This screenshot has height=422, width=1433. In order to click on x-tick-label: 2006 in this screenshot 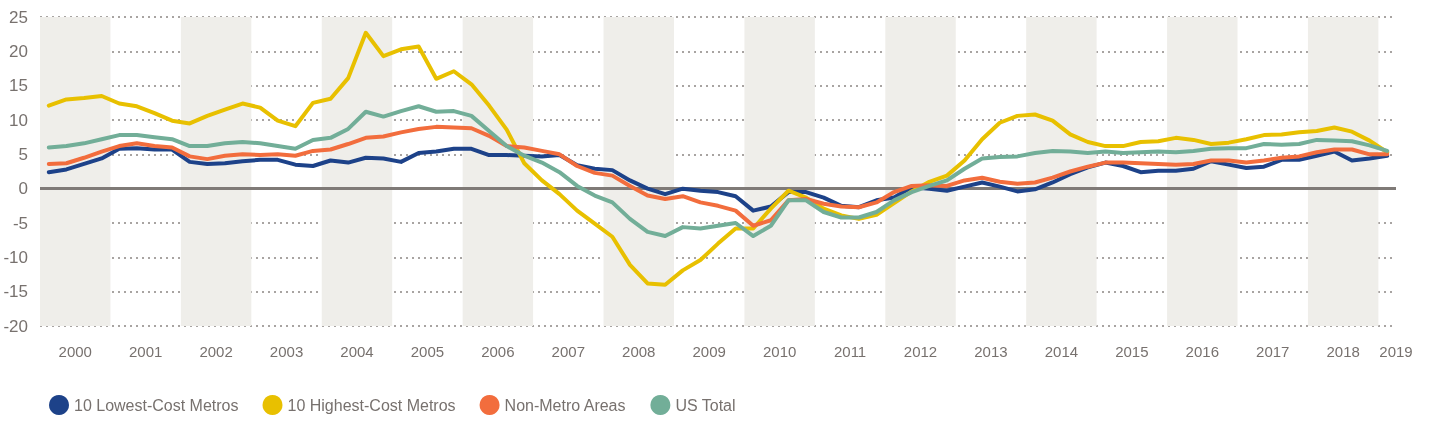, I will do `click(498, 351)`.